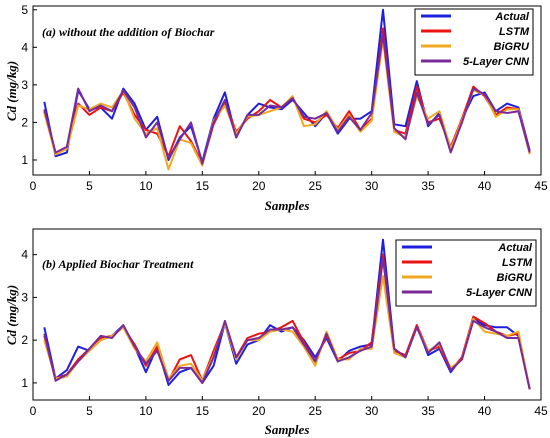  What do you see at coordinates (128, 32) in the screenshot?
I see `panel-title: (a) without the addition of Biochar` at bounding box center [128, 32].